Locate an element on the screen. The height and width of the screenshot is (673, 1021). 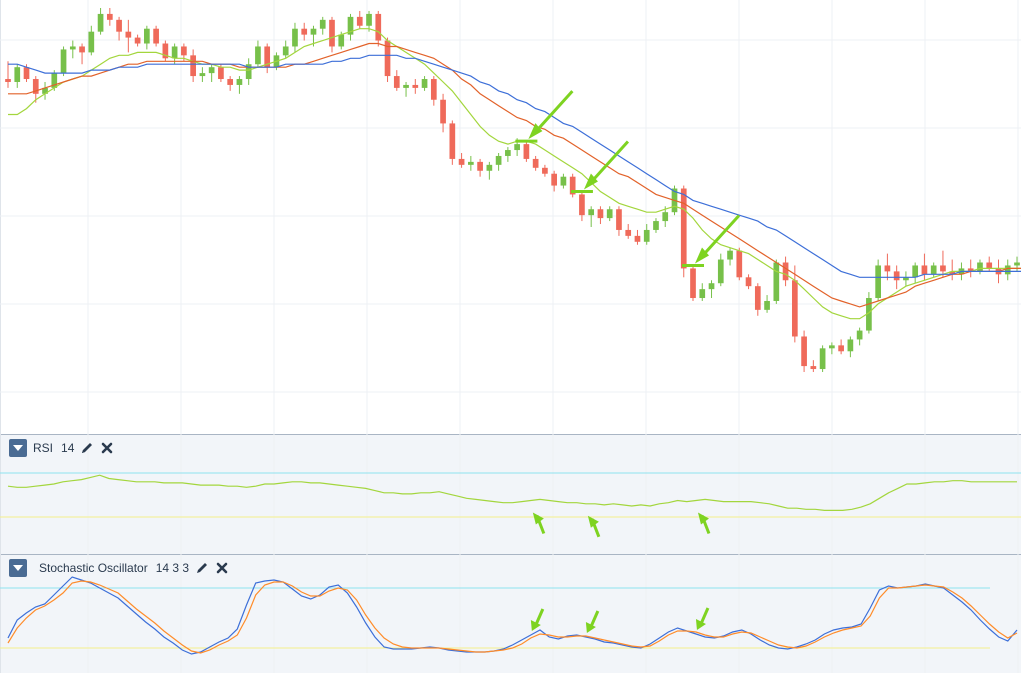
stoch-label: Stochastic Oscillator is located at coordinates (93, 568).